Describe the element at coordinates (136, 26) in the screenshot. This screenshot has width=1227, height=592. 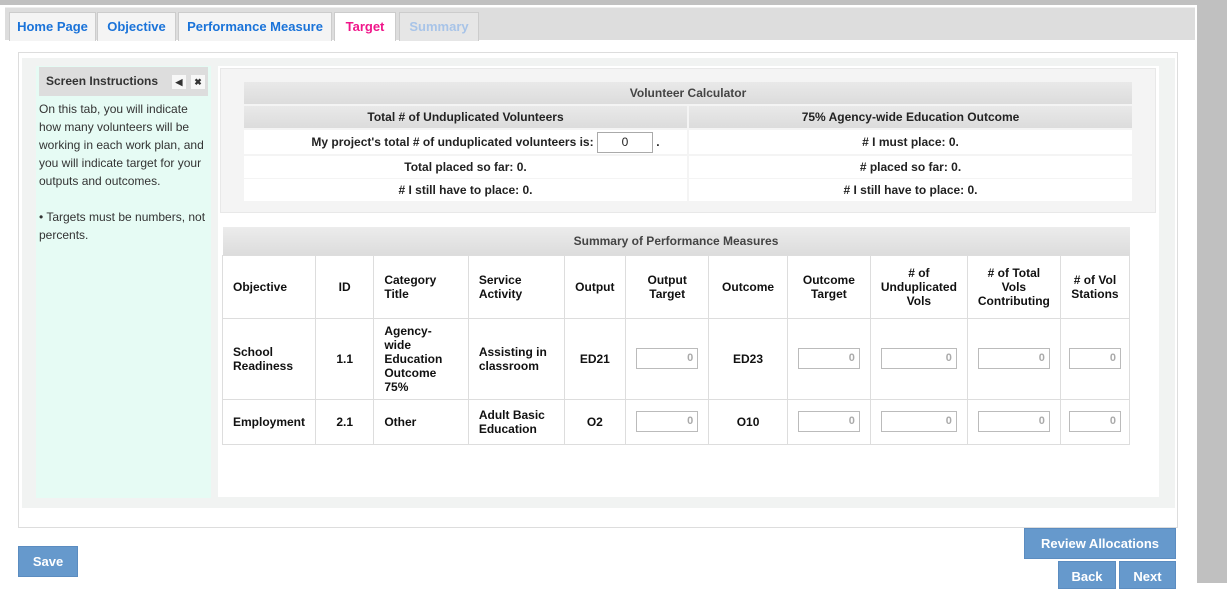
I see `tab-objective: Objective` at that location.